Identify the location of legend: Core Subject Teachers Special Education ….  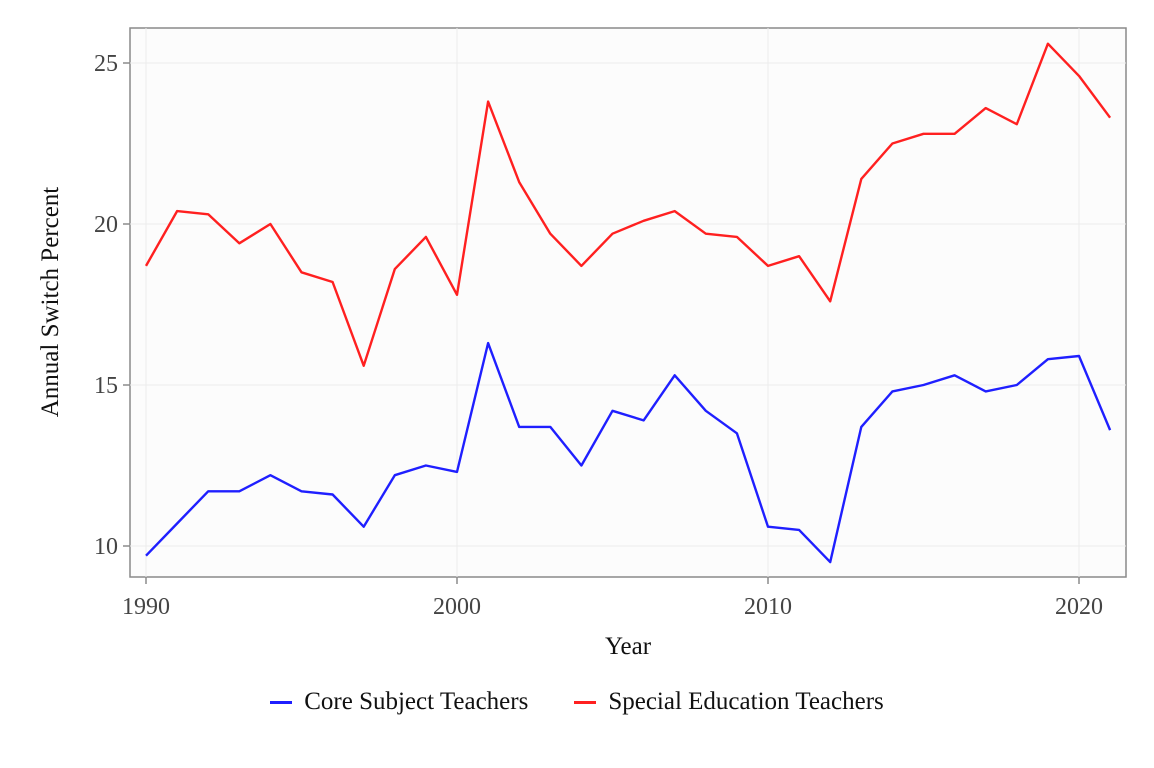
(577, 702).